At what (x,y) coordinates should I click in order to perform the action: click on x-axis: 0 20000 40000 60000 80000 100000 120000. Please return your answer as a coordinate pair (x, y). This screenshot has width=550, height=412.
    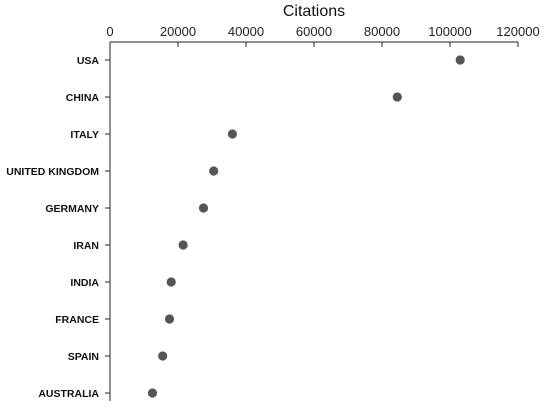
    Looking at the image, I should click on (323, 35).